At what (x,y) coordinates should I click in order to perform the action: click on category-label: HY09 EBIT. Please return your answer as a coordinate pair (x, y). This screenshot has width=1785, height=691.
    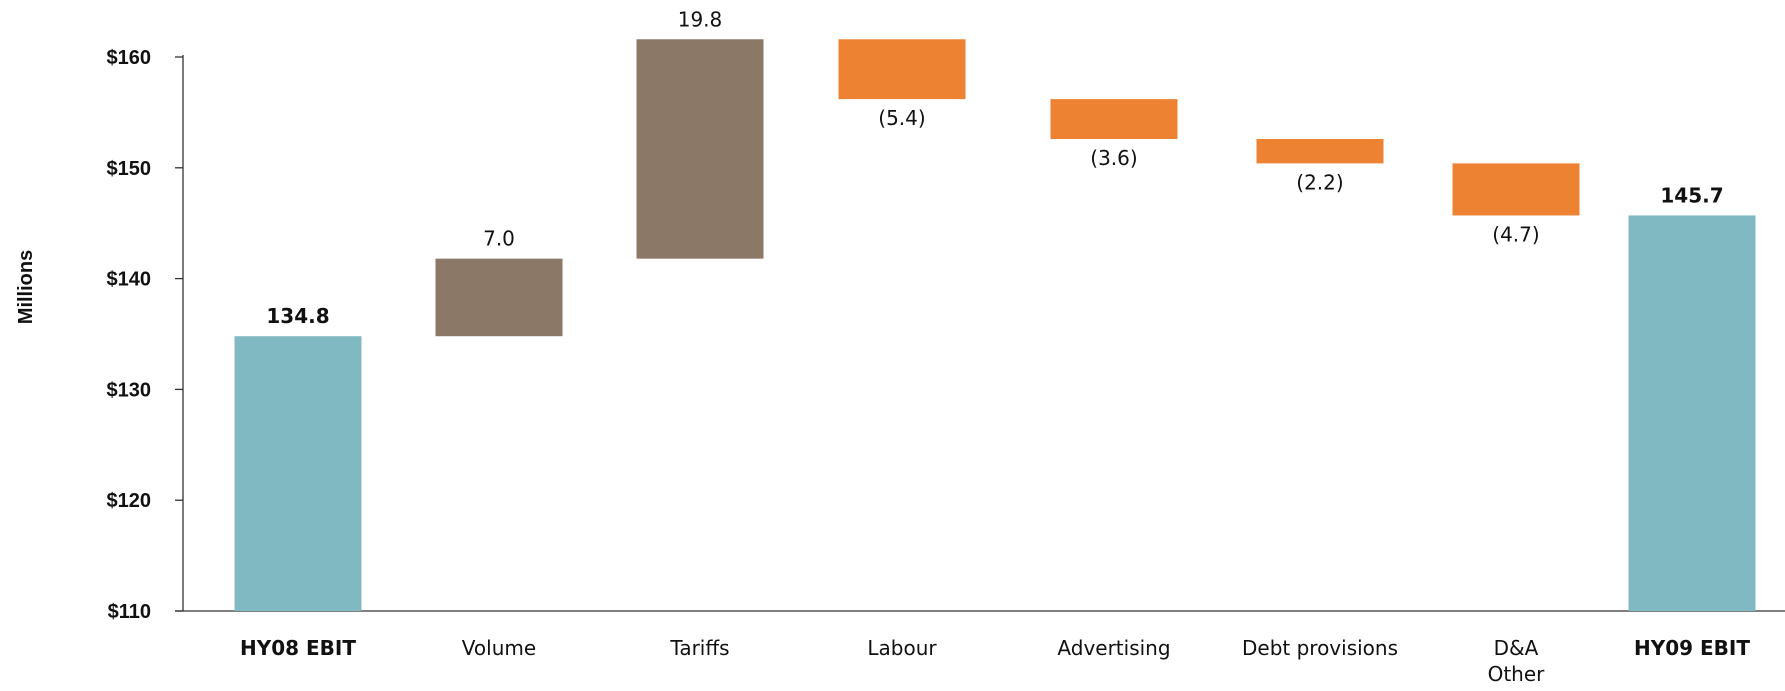
    Looking at the image, I should click on (1692, 648).